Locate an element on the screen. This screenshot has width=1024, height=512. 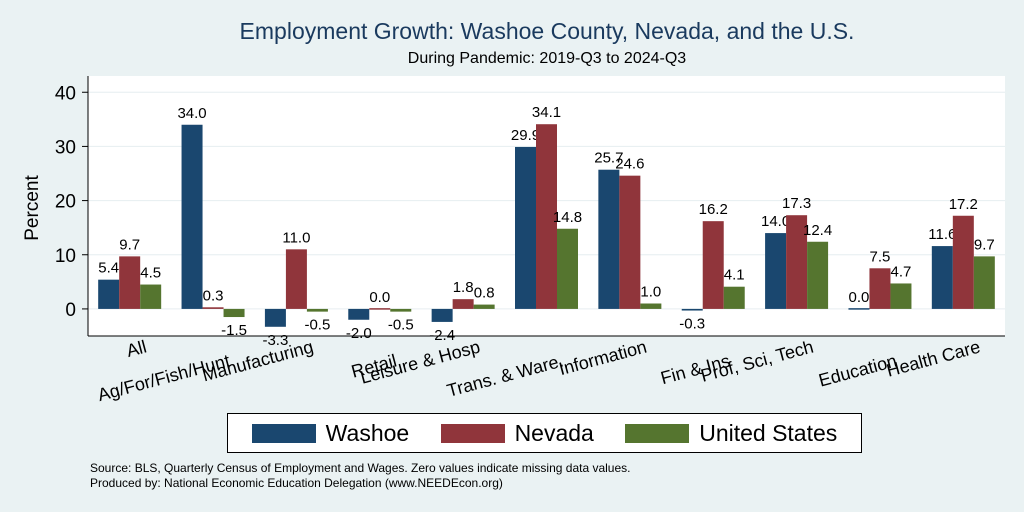
y-tick-label: 30 is located at coordinates (65, 147).